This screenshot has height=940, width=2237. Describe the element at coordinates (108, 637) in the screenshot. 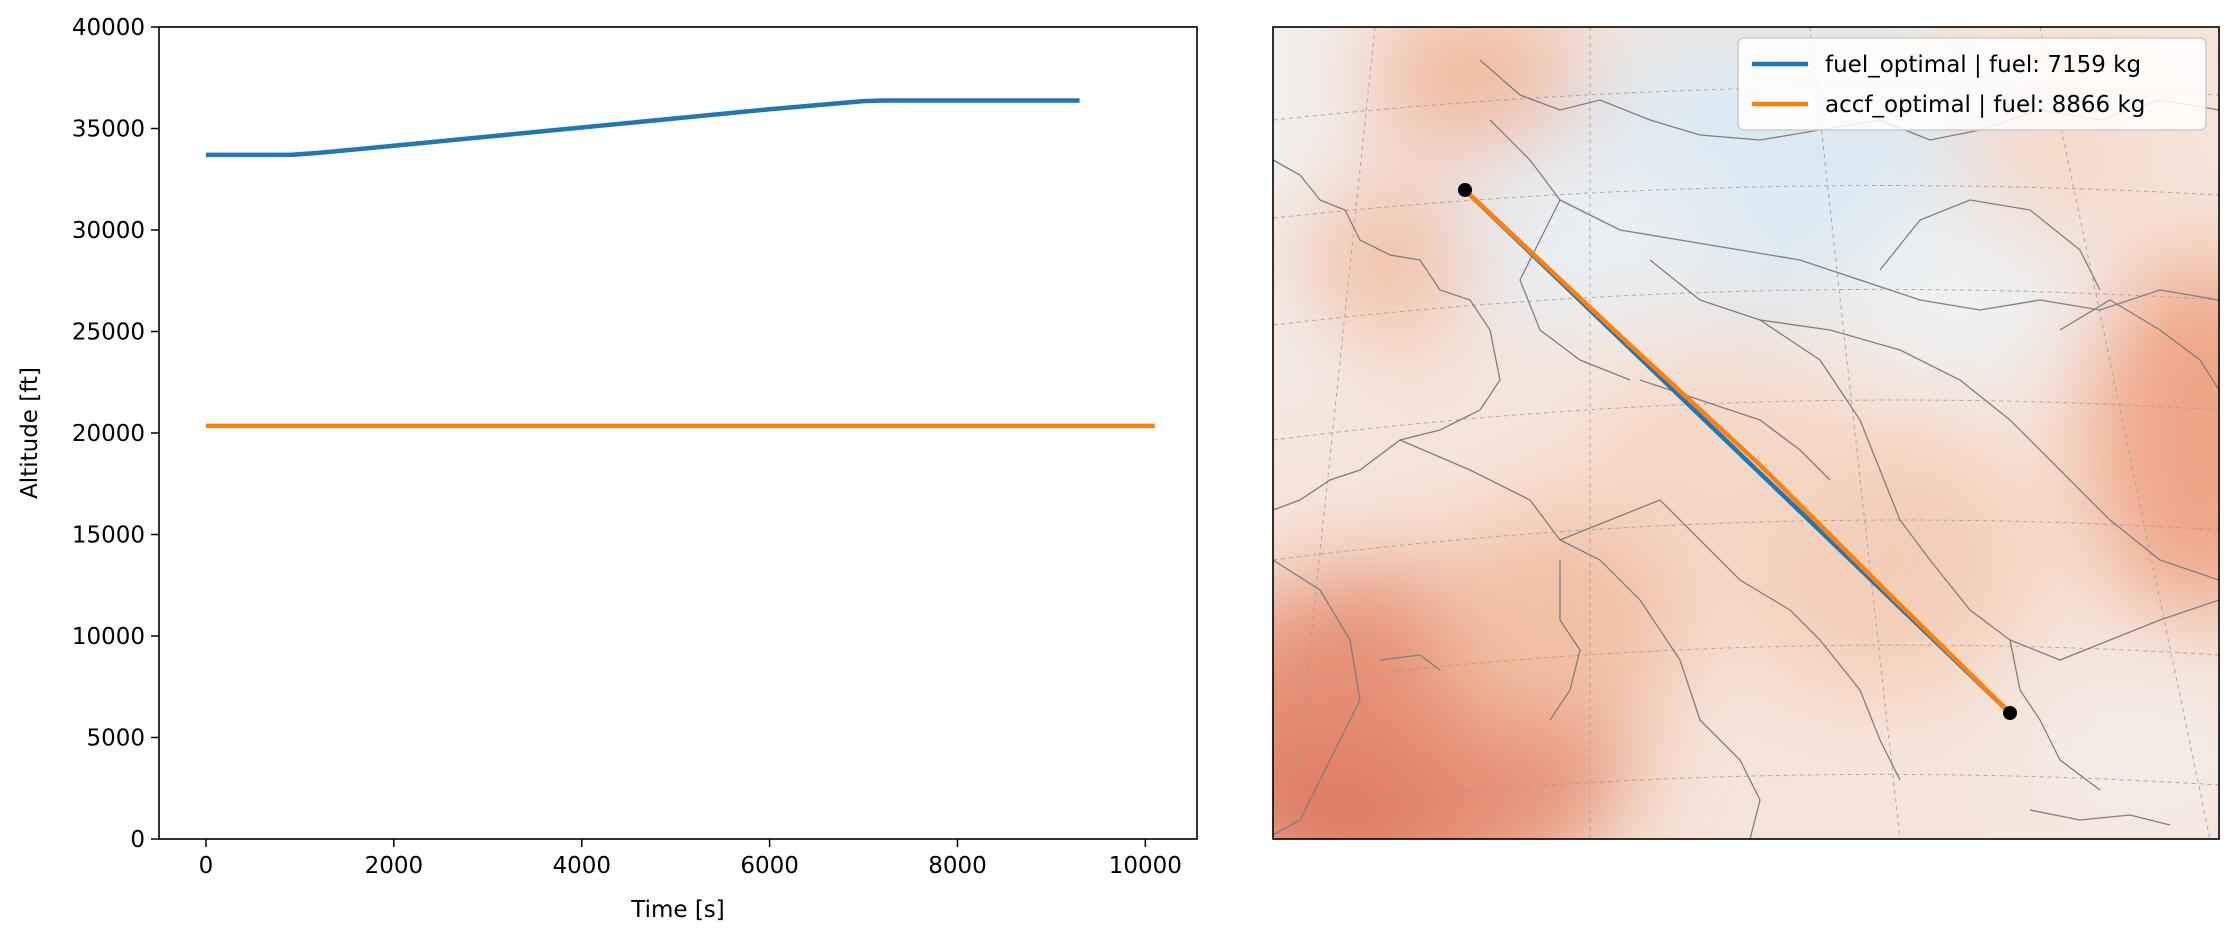

I see `y-tick-label: 10000` at that location.